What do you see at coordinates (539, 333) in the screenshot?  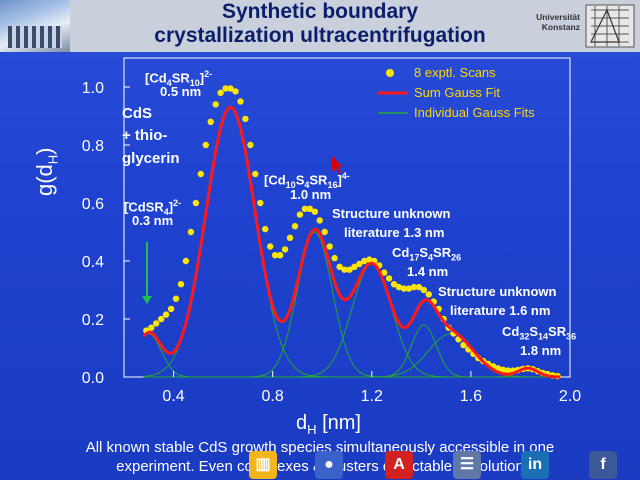 I see `label-cd32-formula: Cd32S14SR36` at bounding box center [539, 333].